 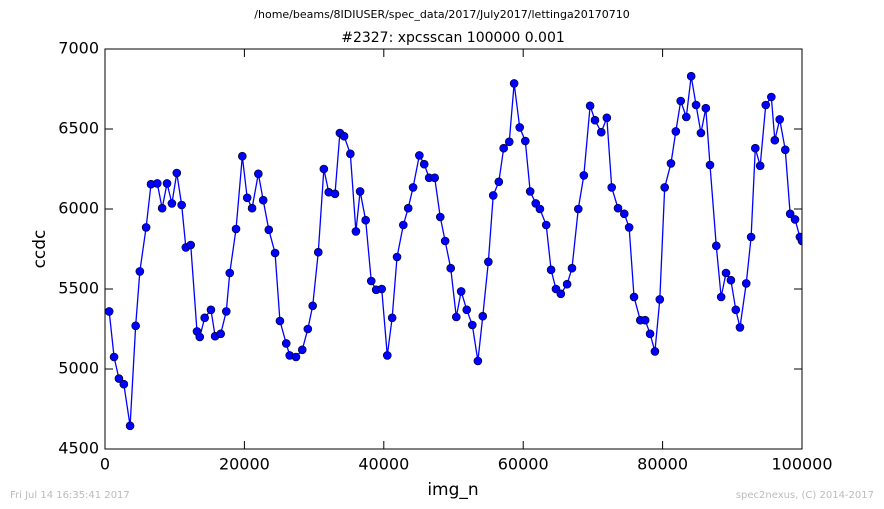 I want to click on y-tick-label: 4500, so click(x=78, y=448).